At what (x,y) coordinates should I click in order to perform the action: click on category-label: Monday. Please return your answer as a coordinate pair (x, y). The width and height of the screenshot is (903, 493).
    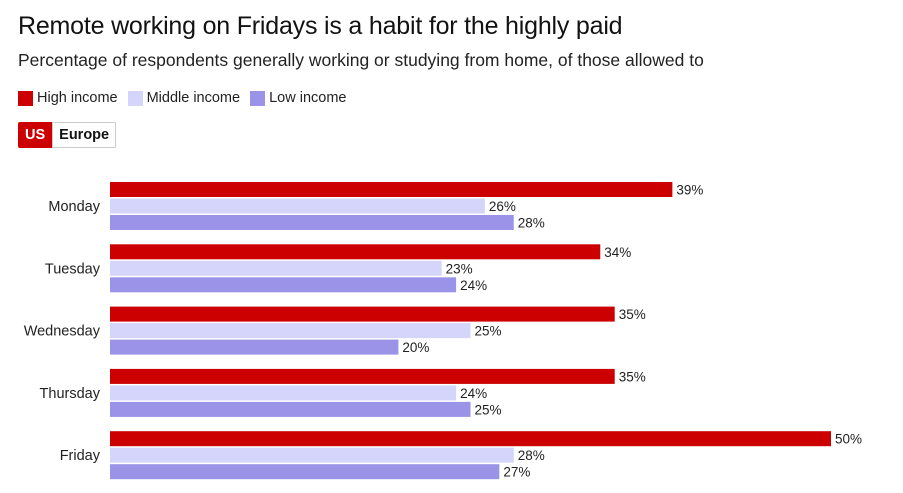
    Looking at the image, I should click on (74, 207).